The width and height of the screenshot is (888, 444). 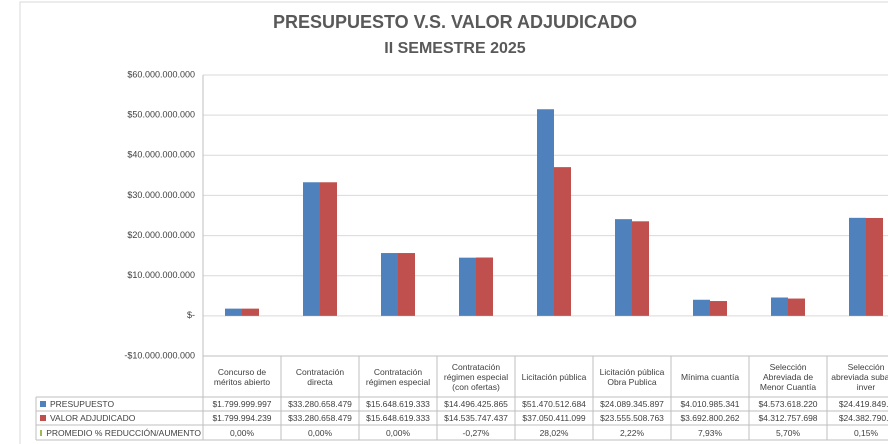 What do you see at coordinates (123, 432) in the screenshot?
I see `legend-label: PROMEDIO % REDUCCIÓN/AUMENTO` at bounding box center [123, 432].